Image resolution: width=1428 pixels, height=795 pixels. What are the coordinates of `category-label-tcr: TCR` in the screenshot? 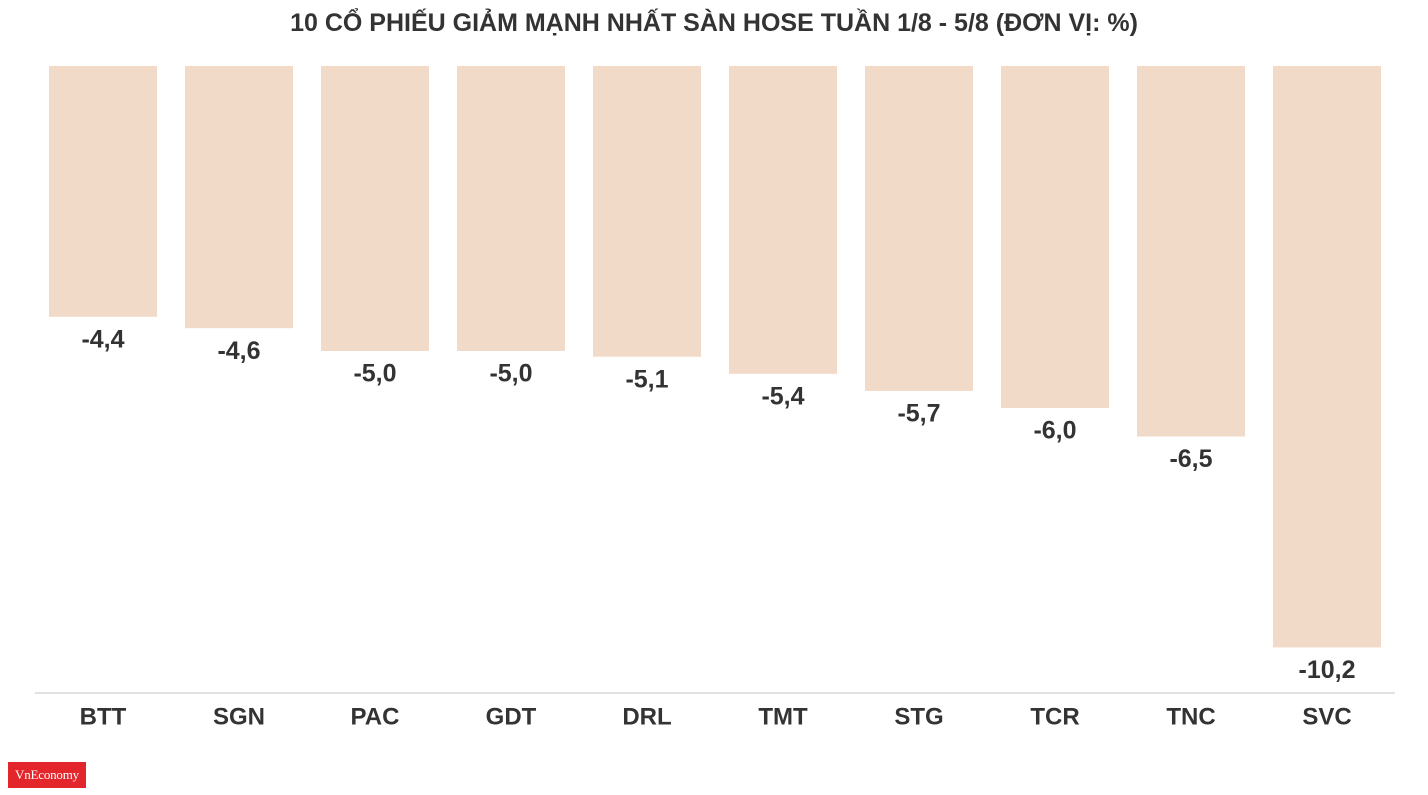 It's located at (1054, 716).